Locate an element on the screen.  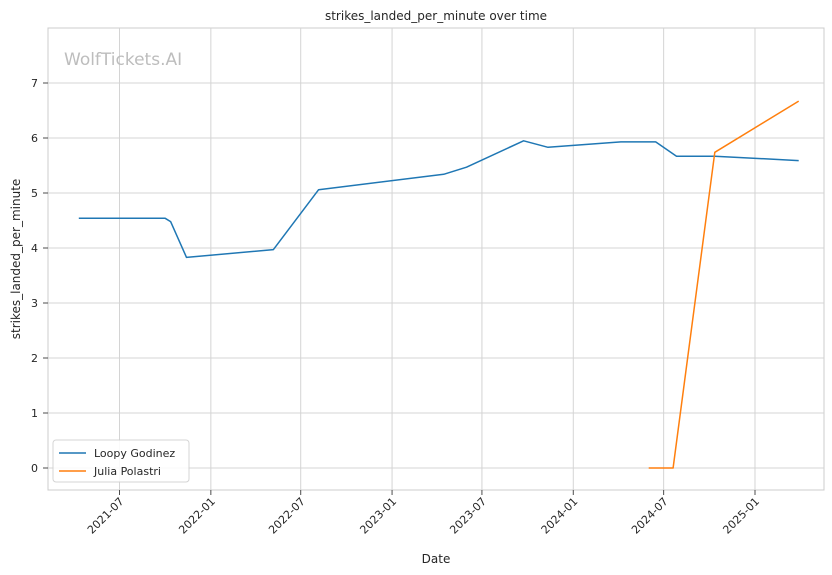
y-tick-label: 3 is located at coordinates (34, 303).